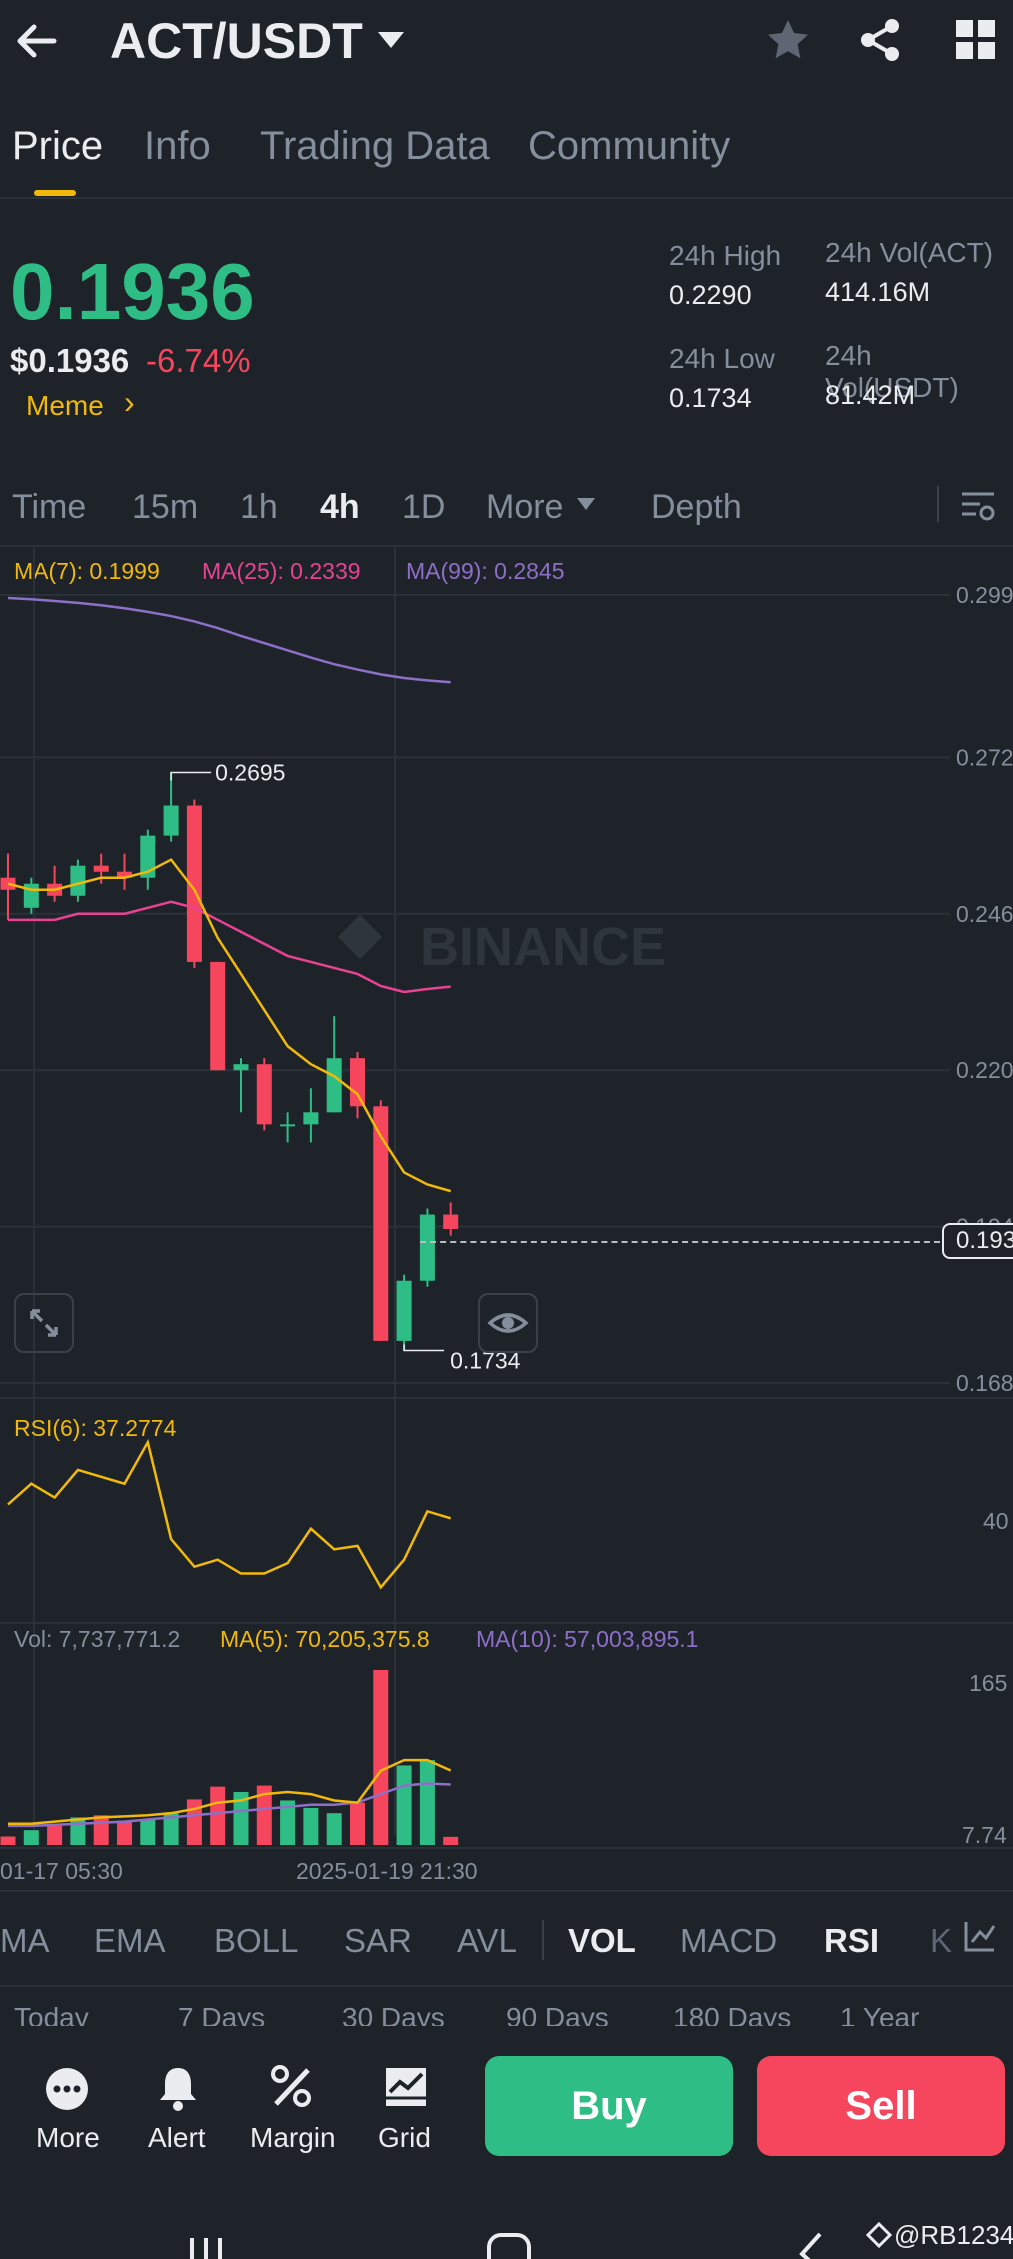 The image size is (1013, 2259). Describe the element at coordinates (881, 2106) in the screenshot. I see `sell-button: Sell` at that location.